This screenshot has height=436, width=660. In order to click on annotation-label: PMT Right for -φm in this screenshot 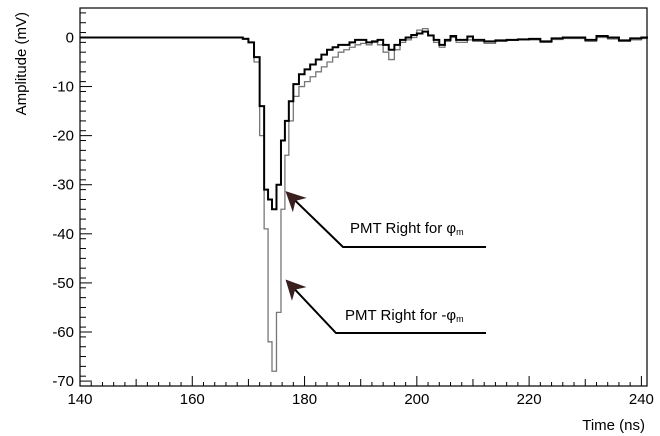, I will do `click(404, 315)`.